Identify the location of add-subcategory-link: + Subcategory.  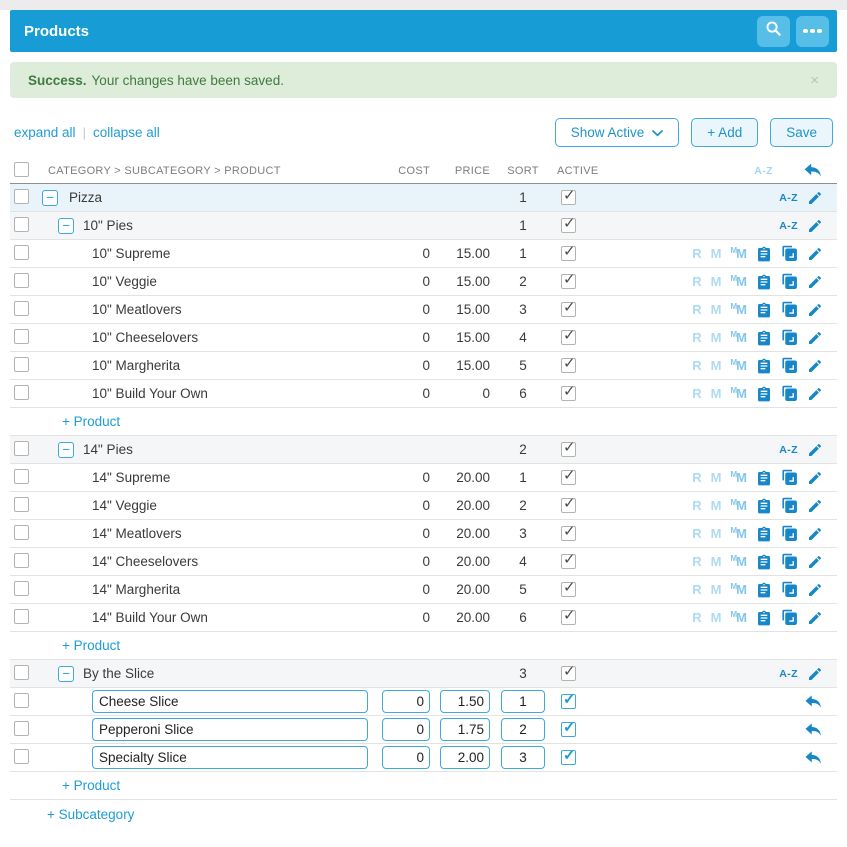
(91, 814).